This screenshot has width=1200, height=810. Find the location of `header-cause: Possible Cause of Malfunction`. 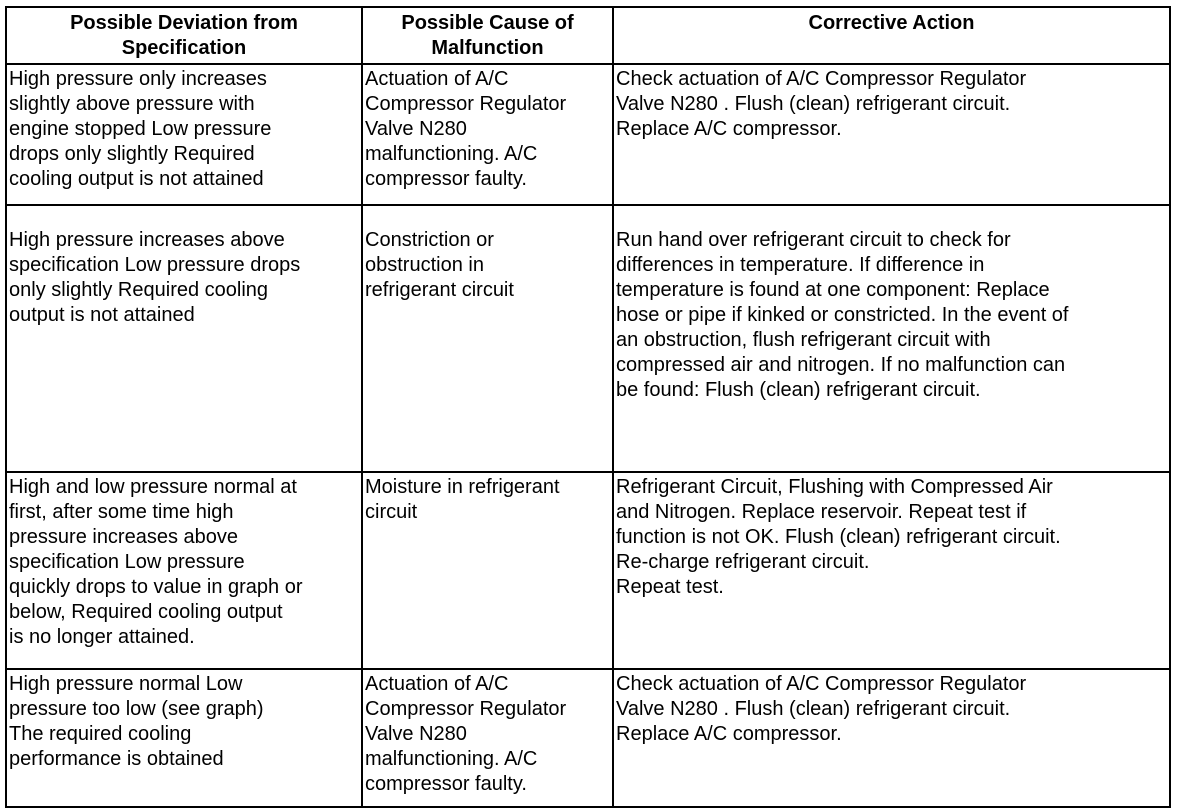

header-cause: Possible Cause of Malfunction is located at coordinates (487, 35).